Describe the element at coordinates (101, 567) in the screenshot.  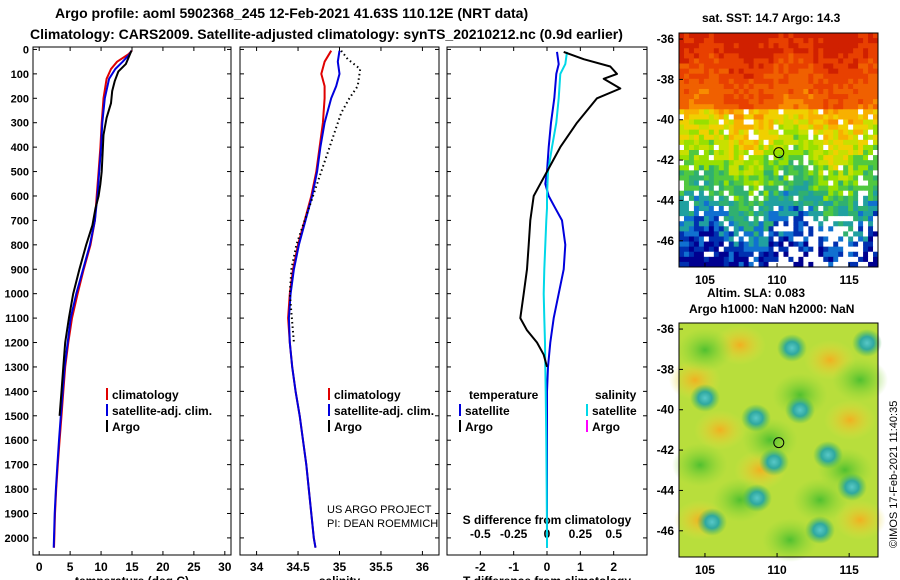
I see `x-tick-label: 10` at that location.